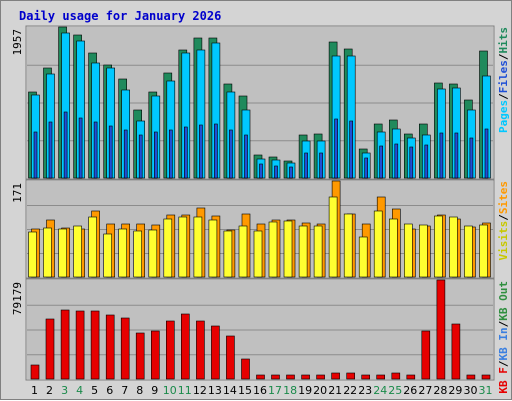 The height and width of the screenshot is (401, 512). Describe the element at coordinates (245, 390) in the screenshot. I see `x-tick-label: 15` at that location.